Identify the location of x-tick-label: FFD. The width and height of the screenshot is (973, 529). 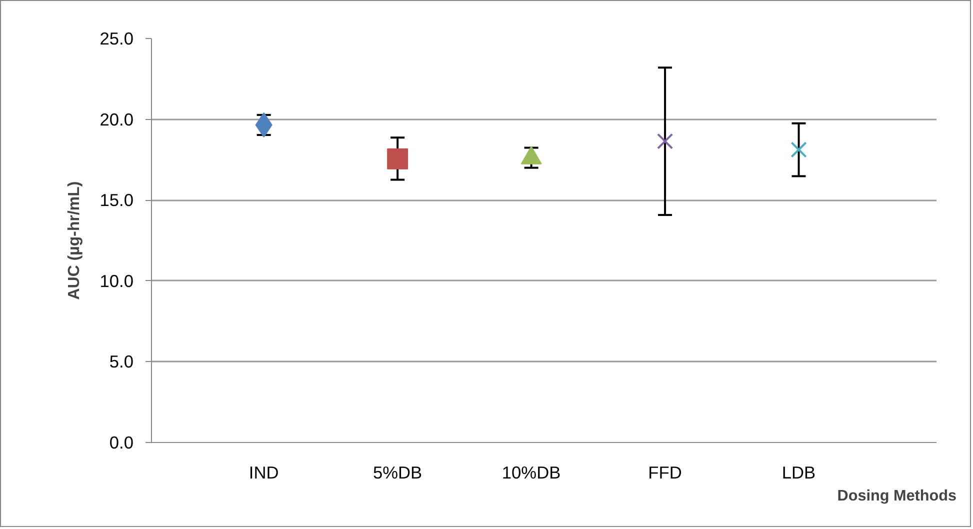
(665, 472).